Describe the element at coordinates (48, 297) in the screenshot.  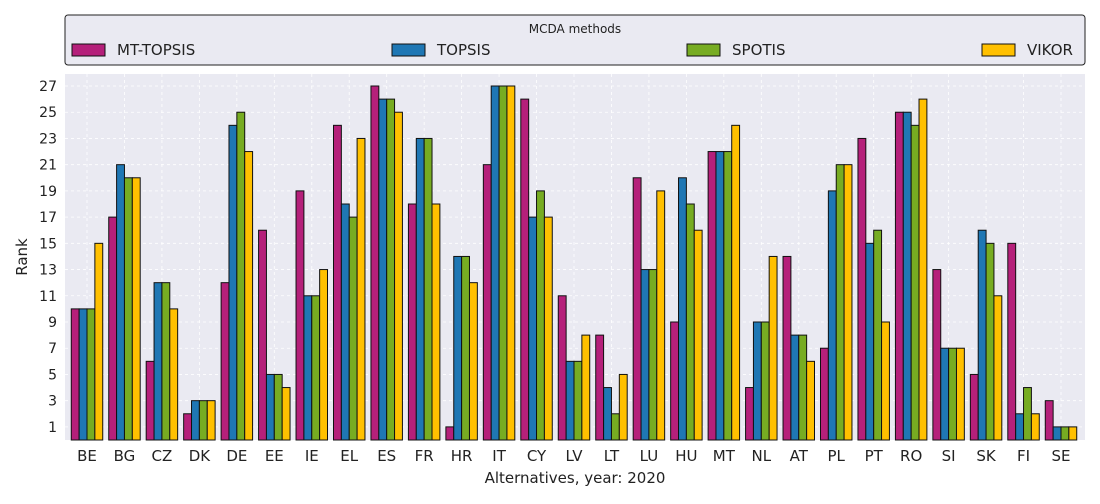
I see `y-tick-label: 11` at that location.